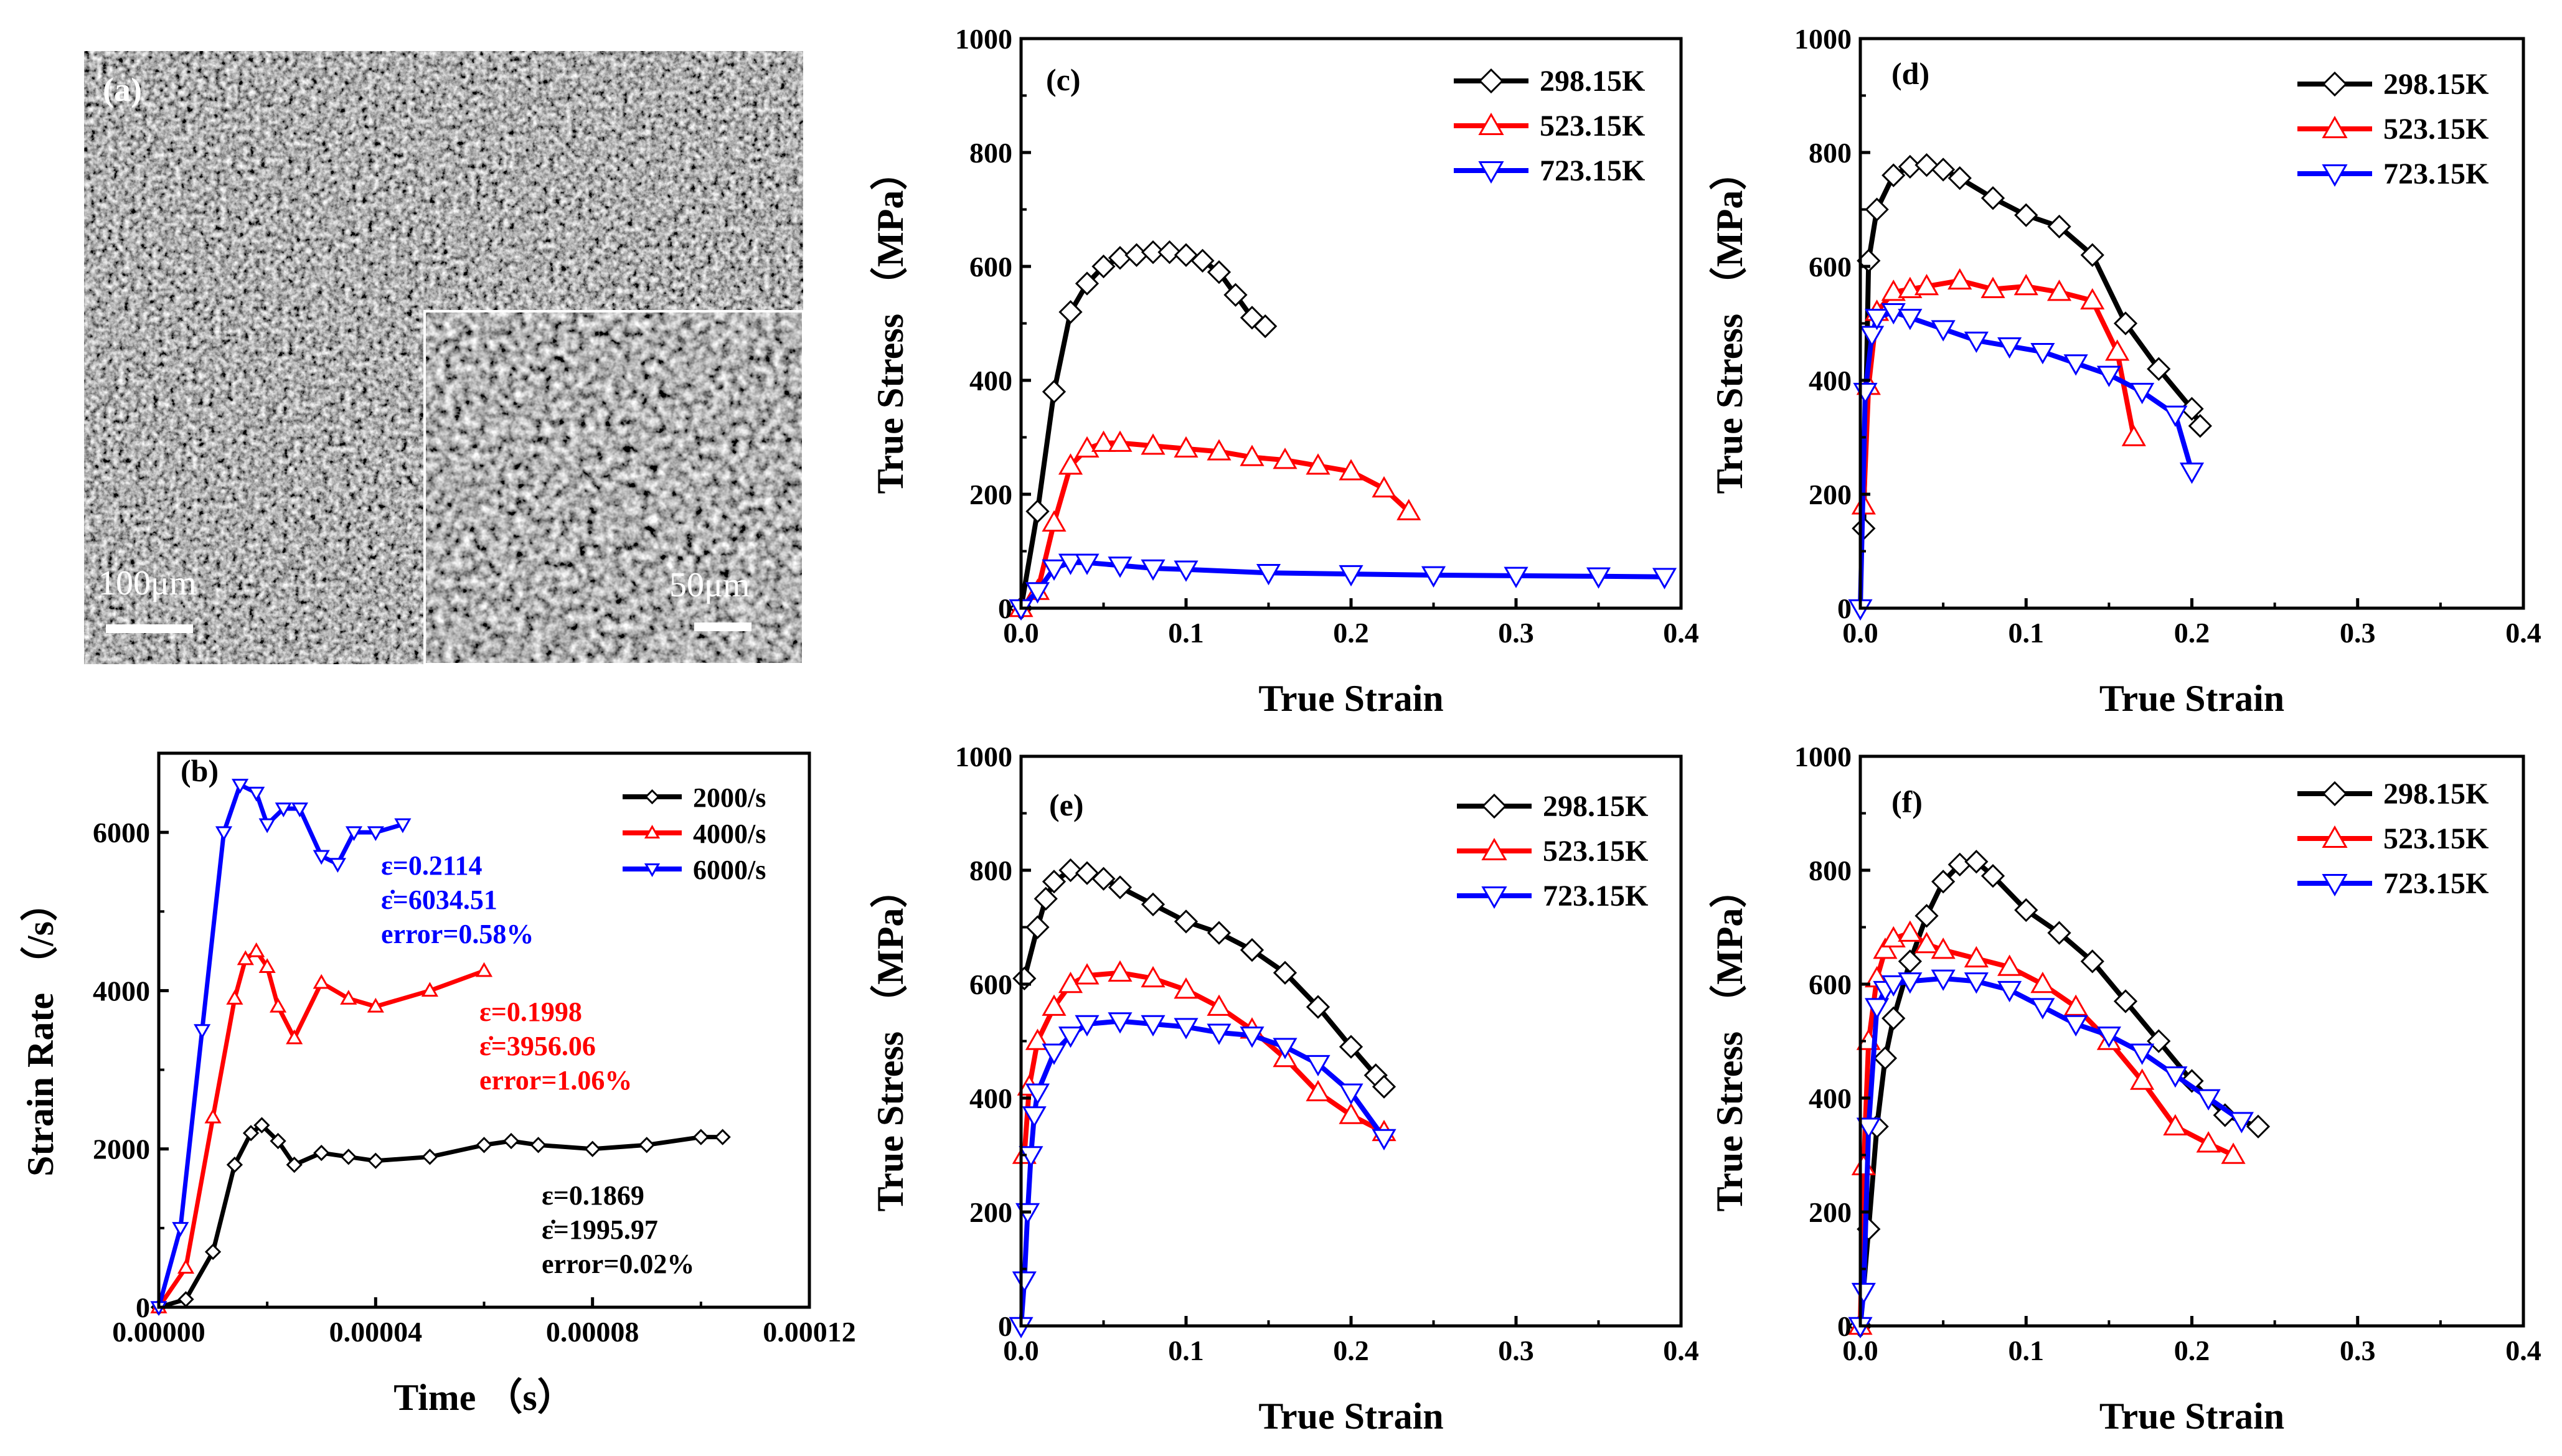 This screenshot has width=2562, height=1456. Describe the element at coordinates (439, 900) in the screenshot. I see `annotation-b-0-1: ε̇=6034.51` at that location.